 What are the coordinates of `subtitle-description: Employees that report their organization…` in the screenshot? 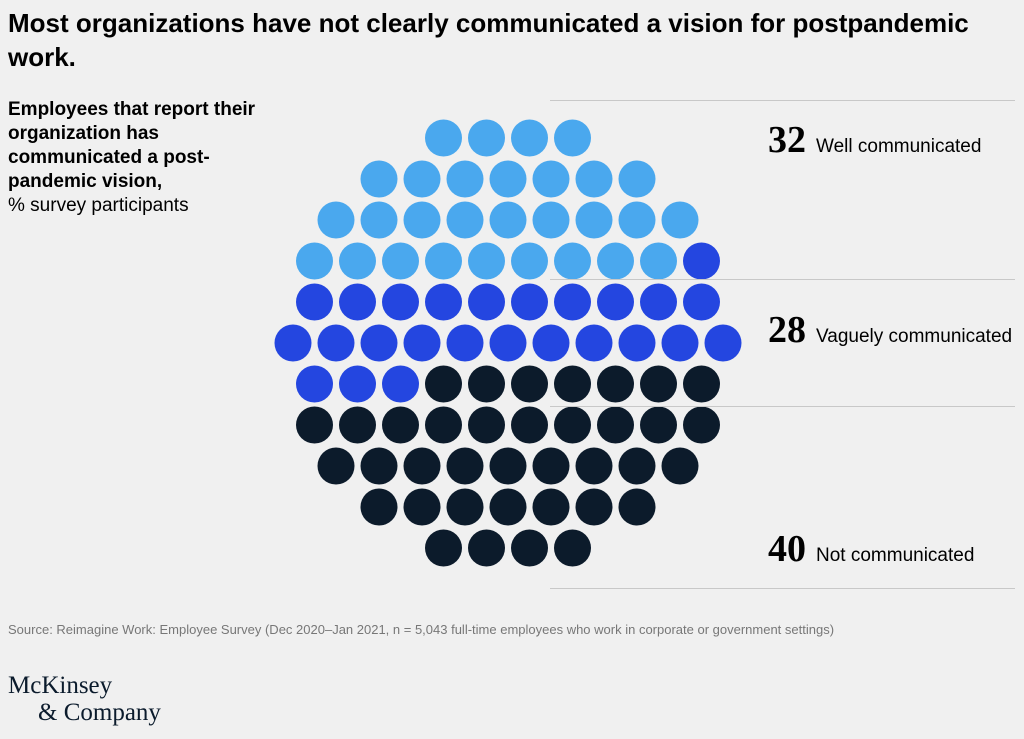 It's located at (132, 145).